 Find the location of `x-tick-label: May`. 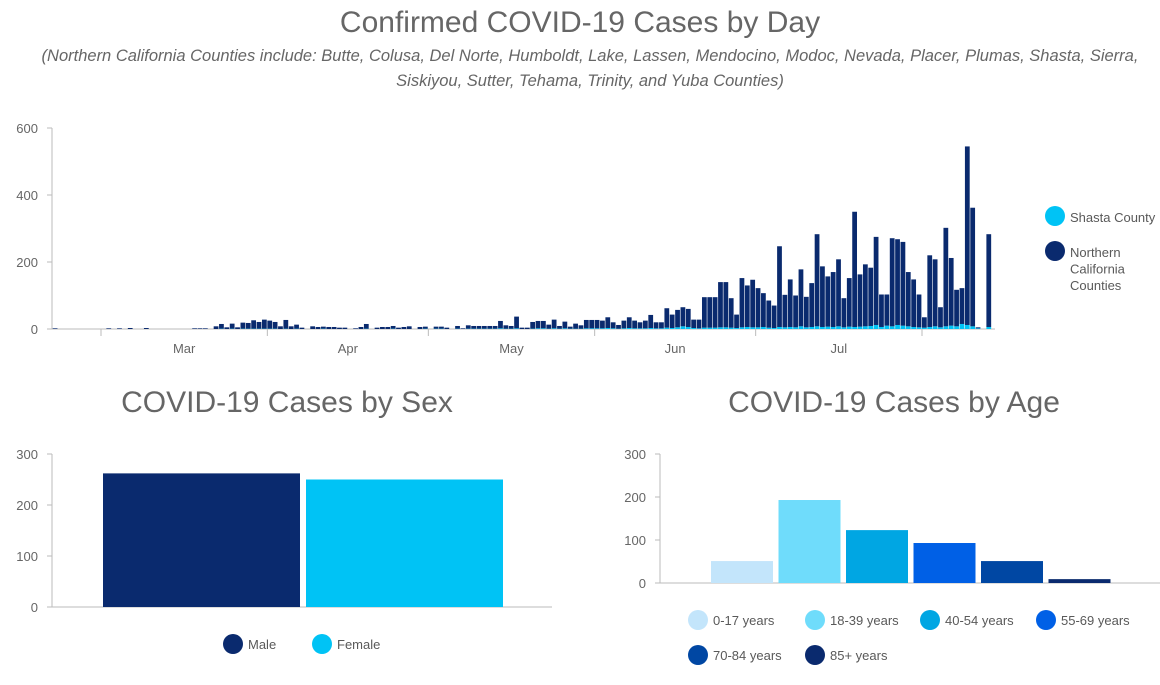

x-tick-label: May is located at coordinates (511, 348).